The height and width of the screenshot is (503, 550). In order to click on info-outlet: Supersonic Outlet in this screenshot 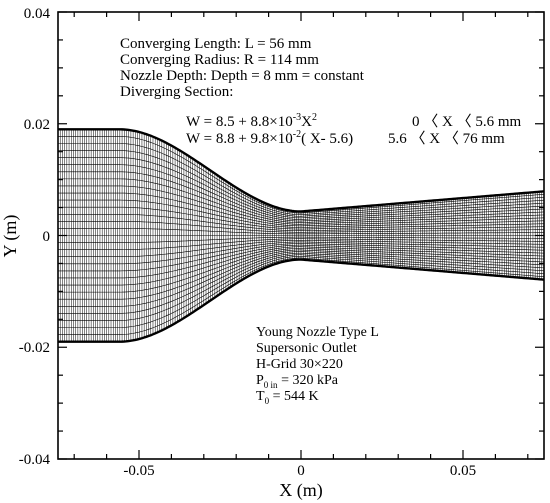, I will do `click(306, 348)`.